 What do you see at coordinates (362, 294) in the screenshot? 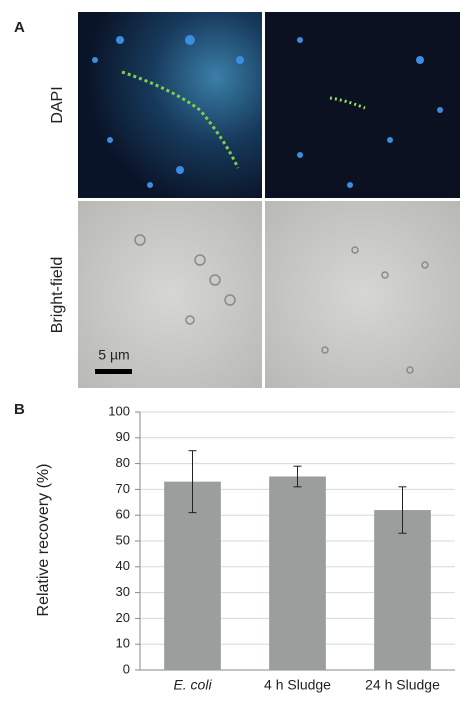
I see `brightfield-image` at bounding box center [362, 294].